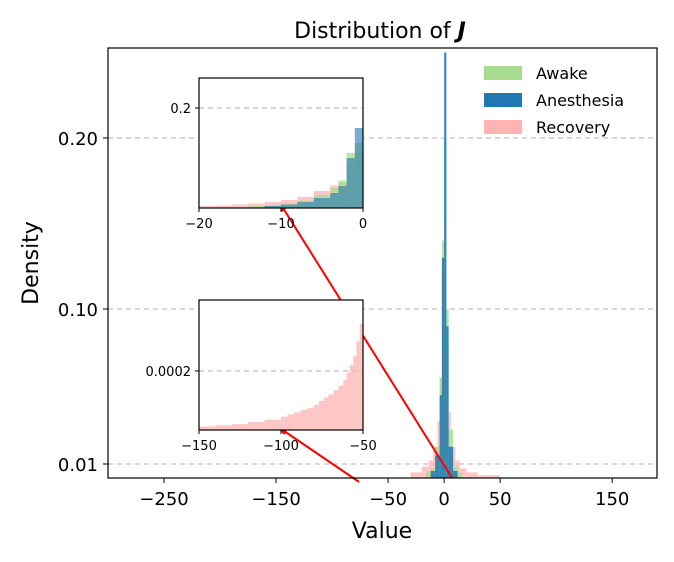 Image resolution: width=674 pixels, height=562 pixels. What do you see at coordinates (382, 531) in the screenshot?
I see `x-axis-label: Value` at bounding box center [382, 531].